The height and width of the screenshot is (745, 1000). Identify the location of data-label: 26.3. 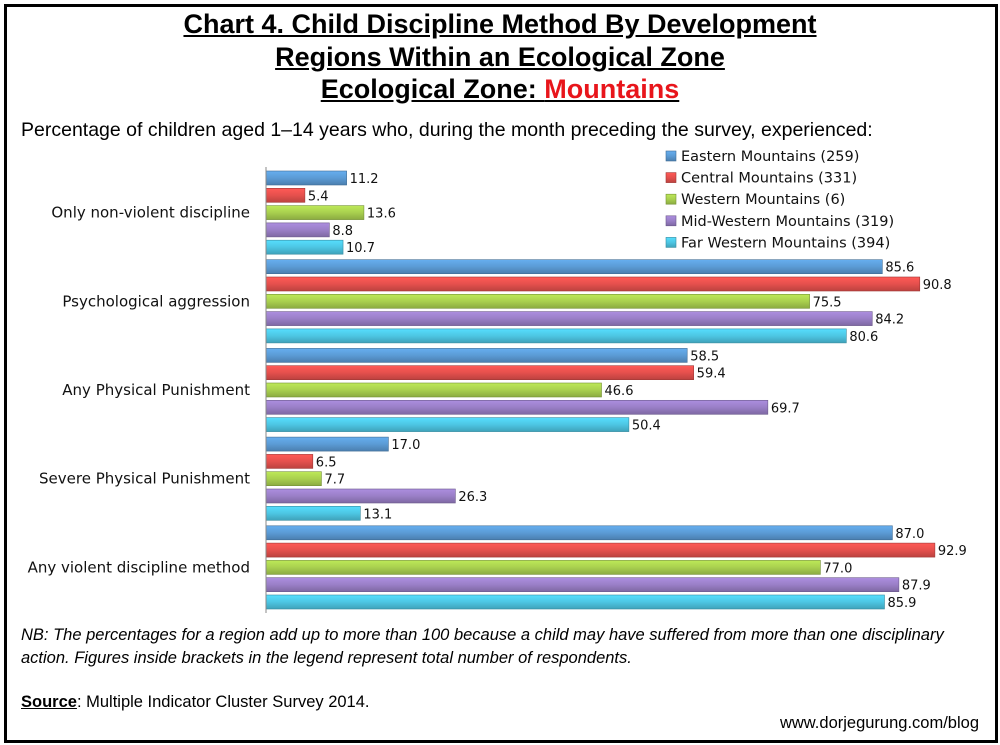
(472, 497).